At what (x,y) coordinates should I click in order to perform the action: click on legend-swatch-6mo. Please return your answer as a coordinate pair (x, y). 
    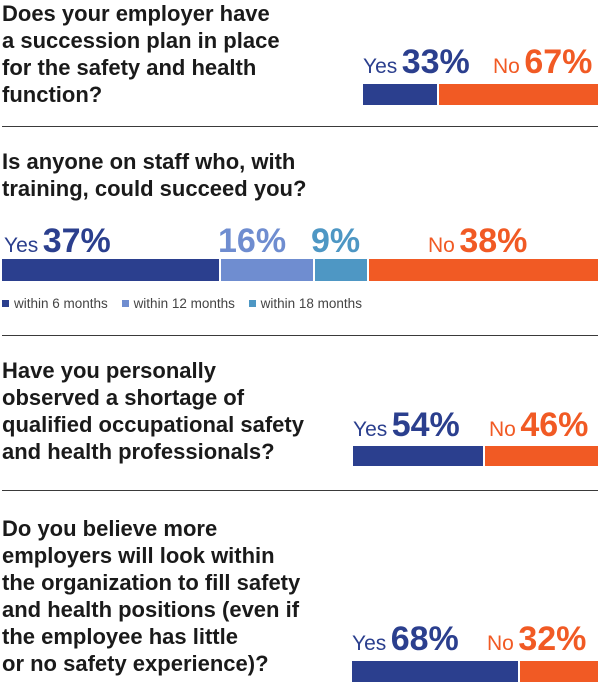
    Looking at the image, I should click on (5, 303).